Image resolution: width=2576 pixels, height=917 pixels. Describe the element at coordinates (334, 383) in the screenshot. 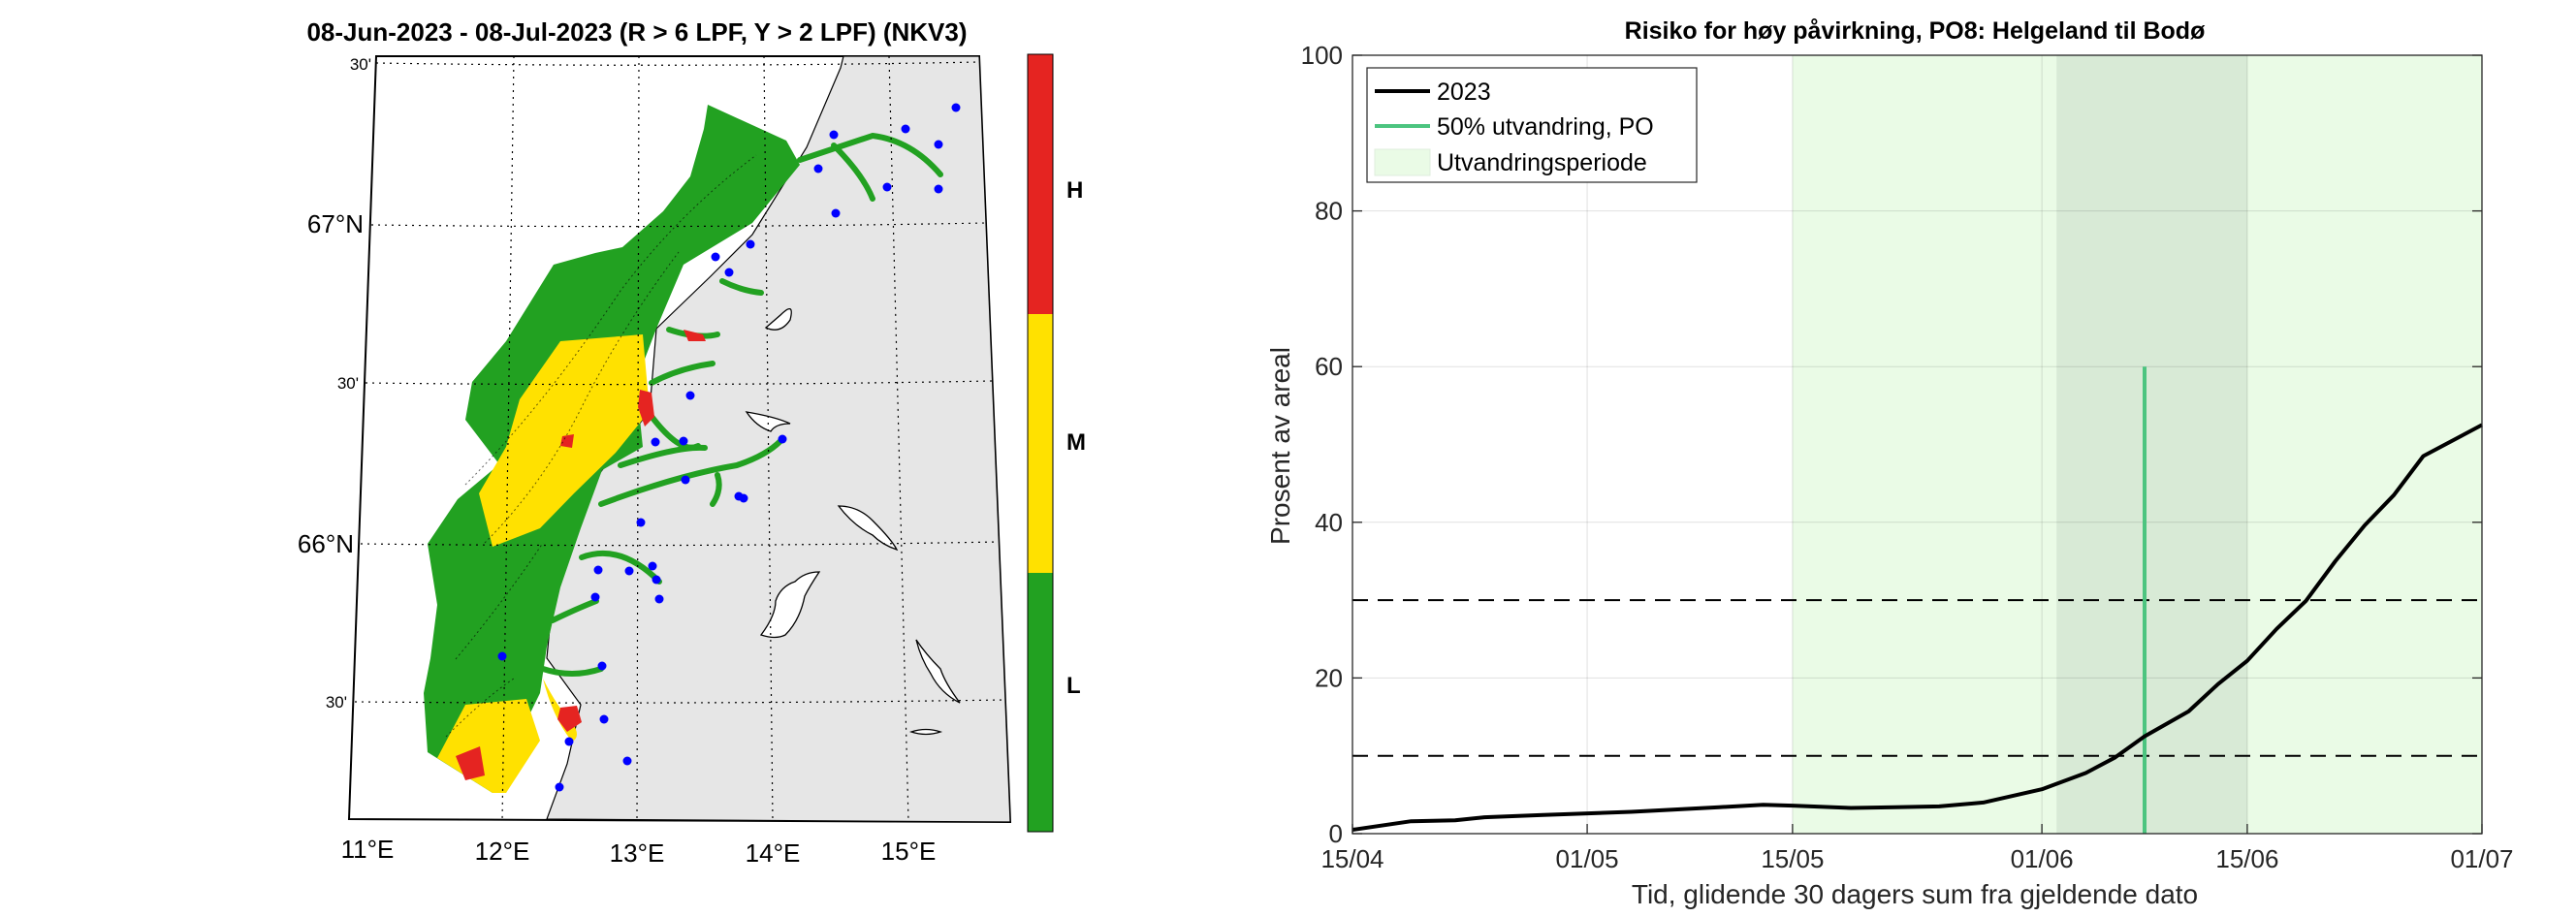

I see `lat-labels: 30' 67°N 30' 66°N 30'` at that location.